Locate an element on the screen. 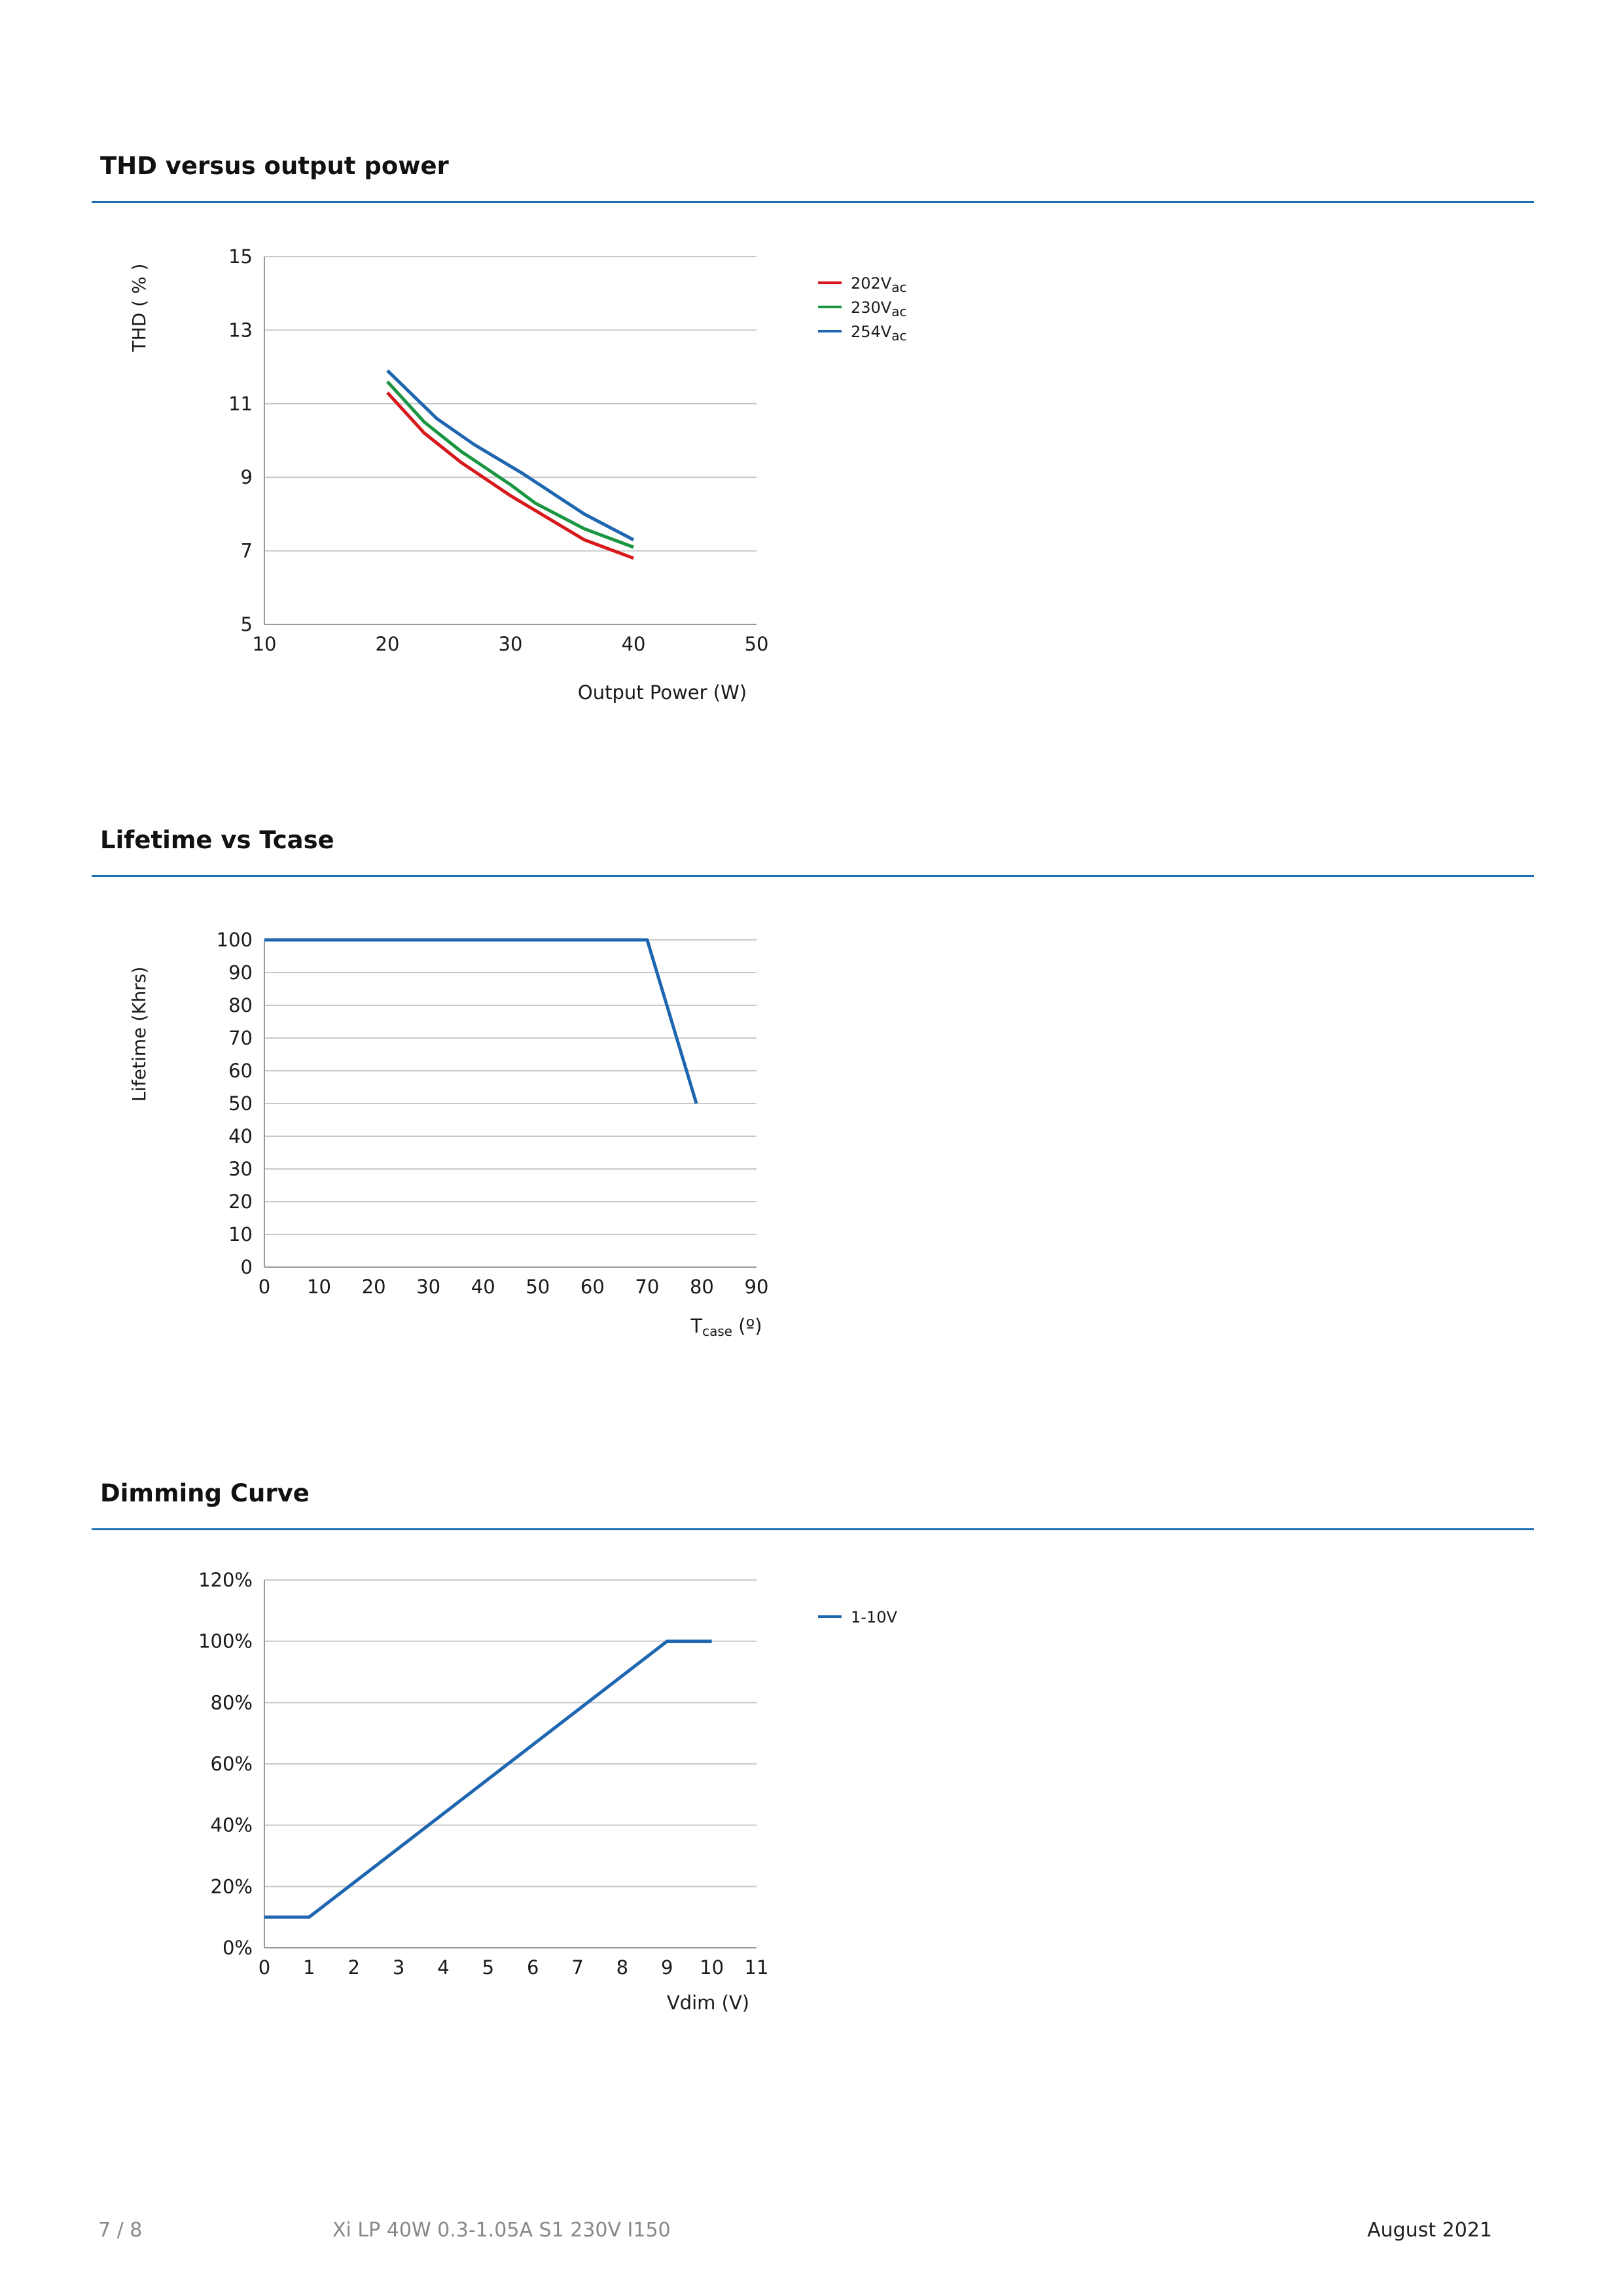 This screenshot has height=2296, width=1623. y-tick-label: 60 is located at coordinates (241, 1071).